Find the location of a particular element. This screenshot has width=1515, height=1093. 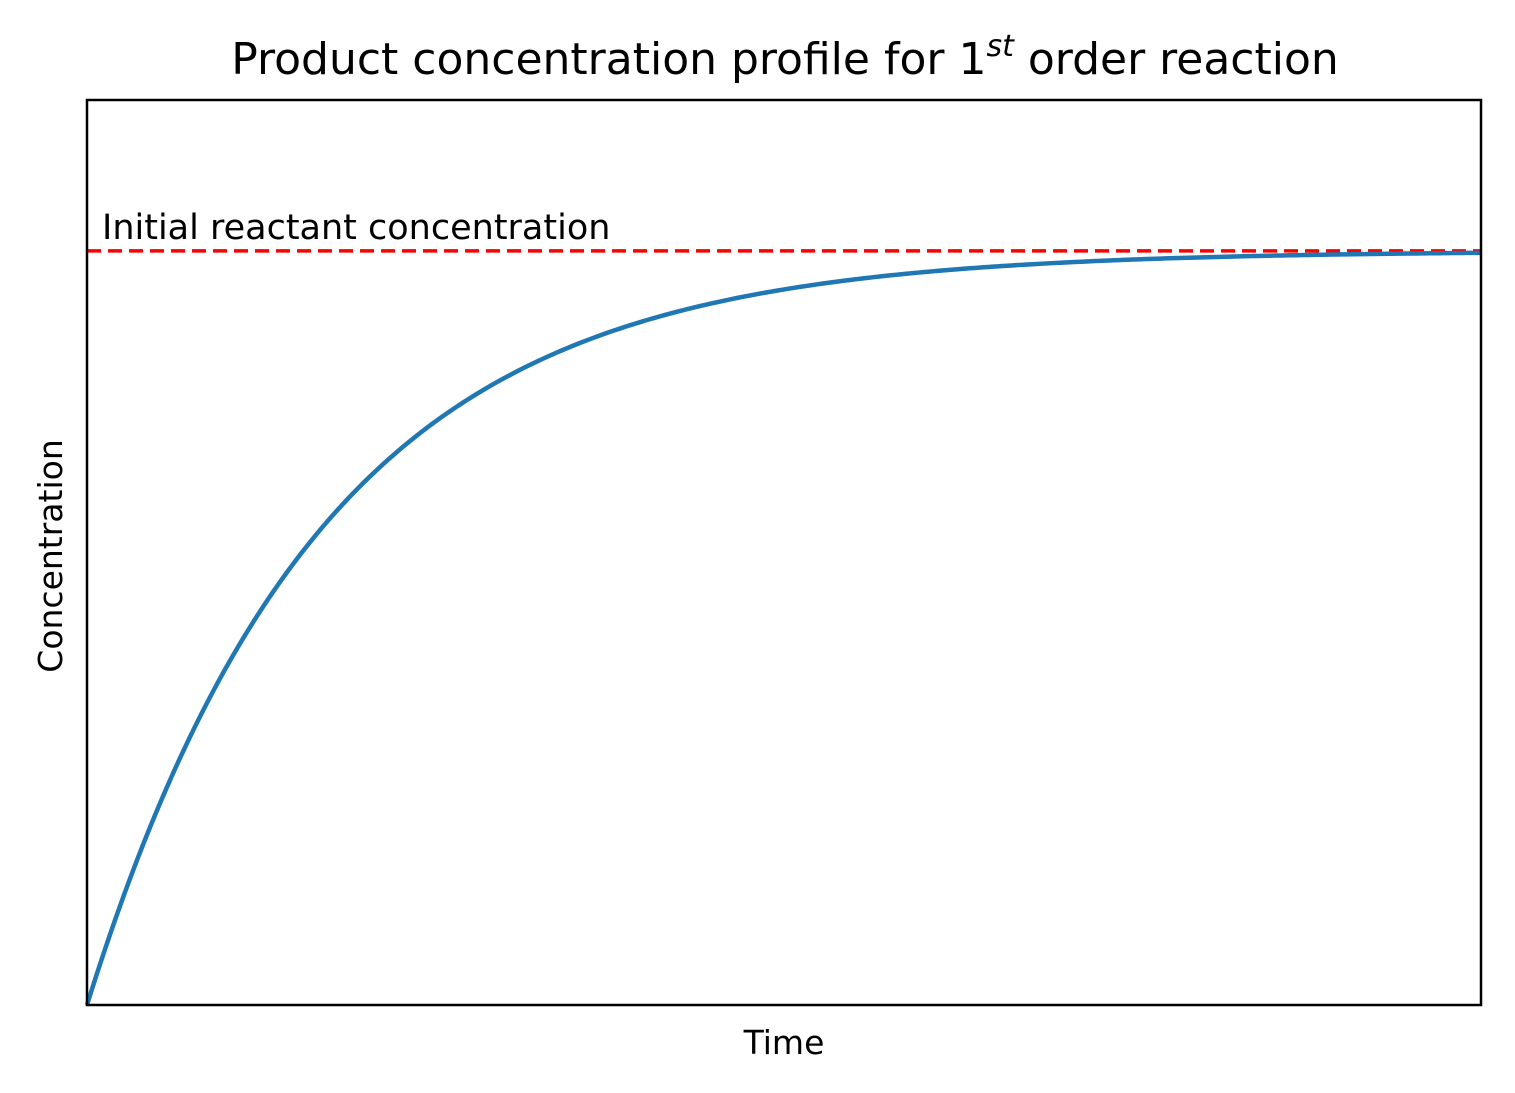

reference-line-label: Initial reactant concentration is located at coordinates (356, 228).